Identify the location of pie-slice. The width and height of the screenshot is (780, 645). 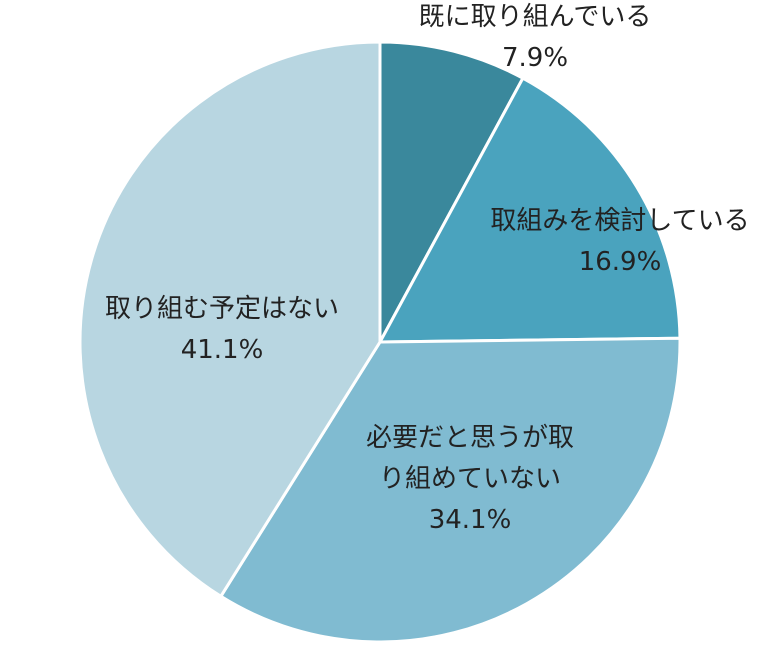
(451, 192).